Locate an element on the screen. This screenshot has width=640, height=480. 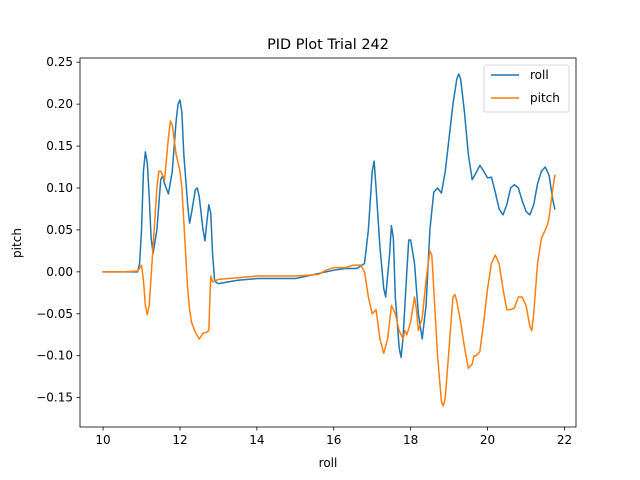
y-tick-label: −0.15 is located at coordinates (54, 398).